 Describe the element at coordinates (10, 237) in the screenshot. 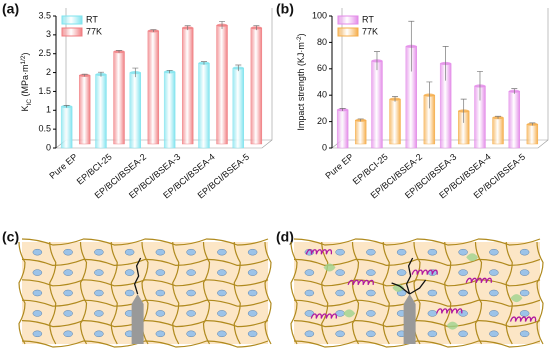

I see `panel-label: (c)` at that location.